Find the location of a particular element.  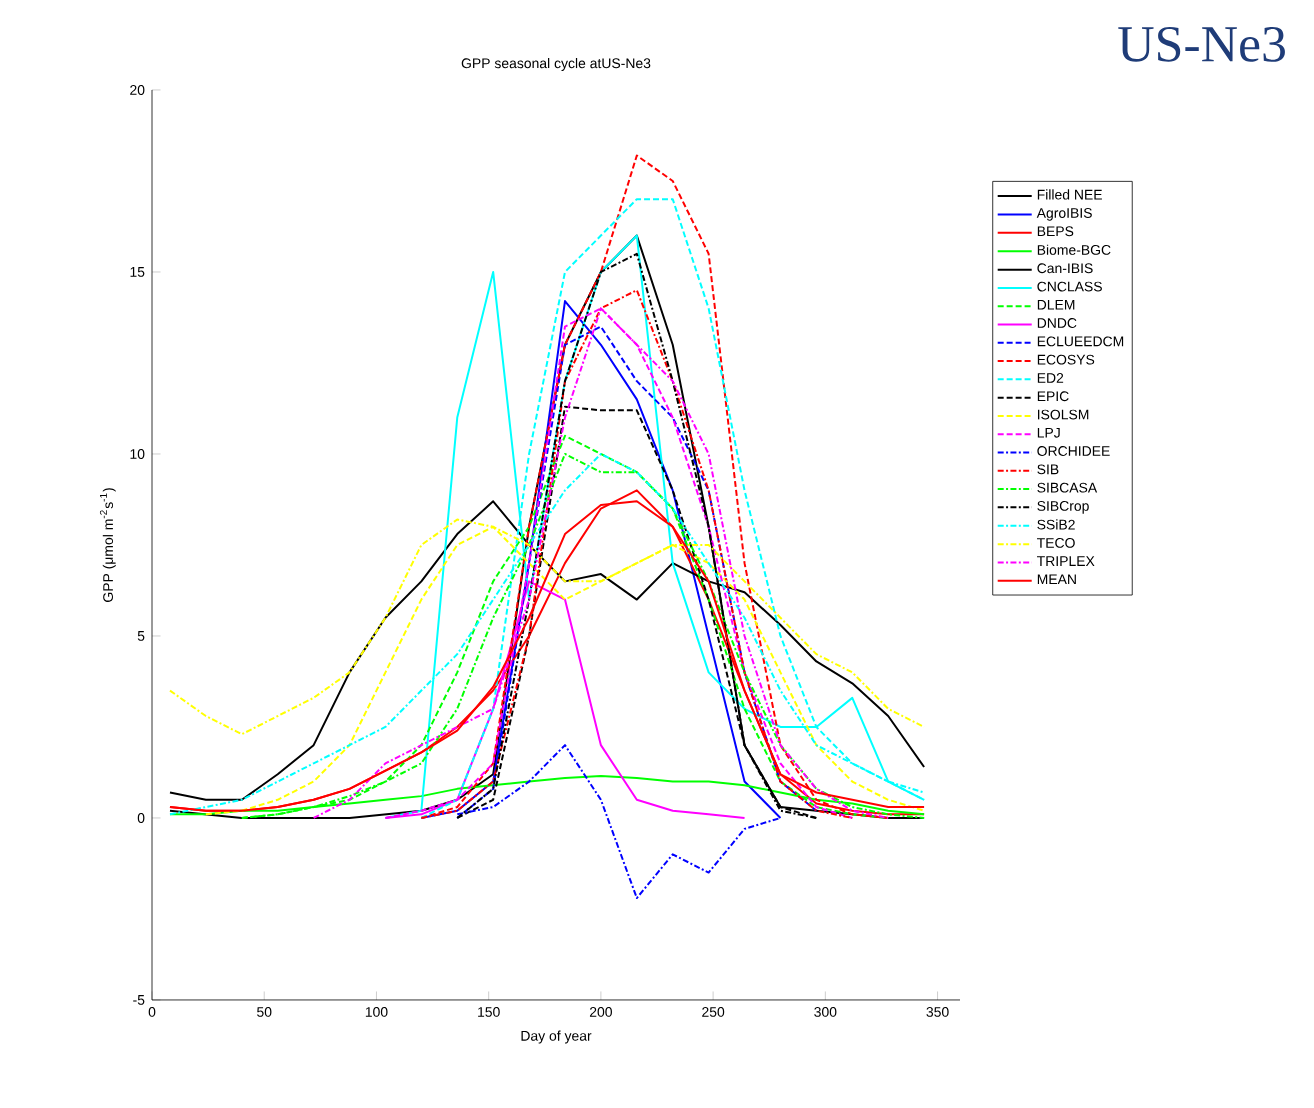

text: US-Ne3 is located at coordinates (1201, 44).